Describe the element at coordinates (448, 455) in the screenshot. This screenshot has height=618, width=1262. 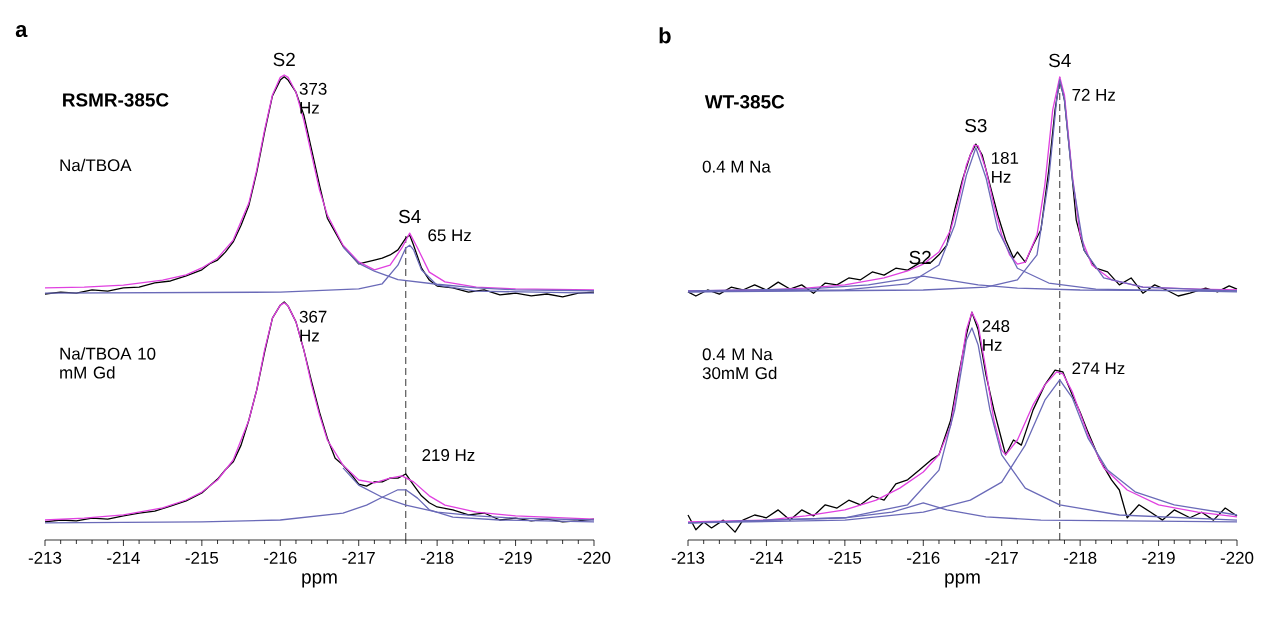
I see `annotation: 219 Hz` at that location.